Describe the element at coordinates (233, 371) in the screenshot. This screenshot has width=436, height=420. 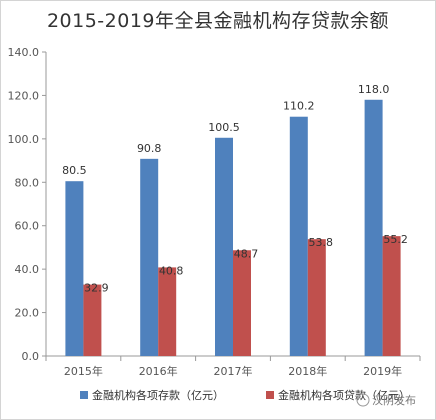
I see `x-tick-label: 2017年` at that location.